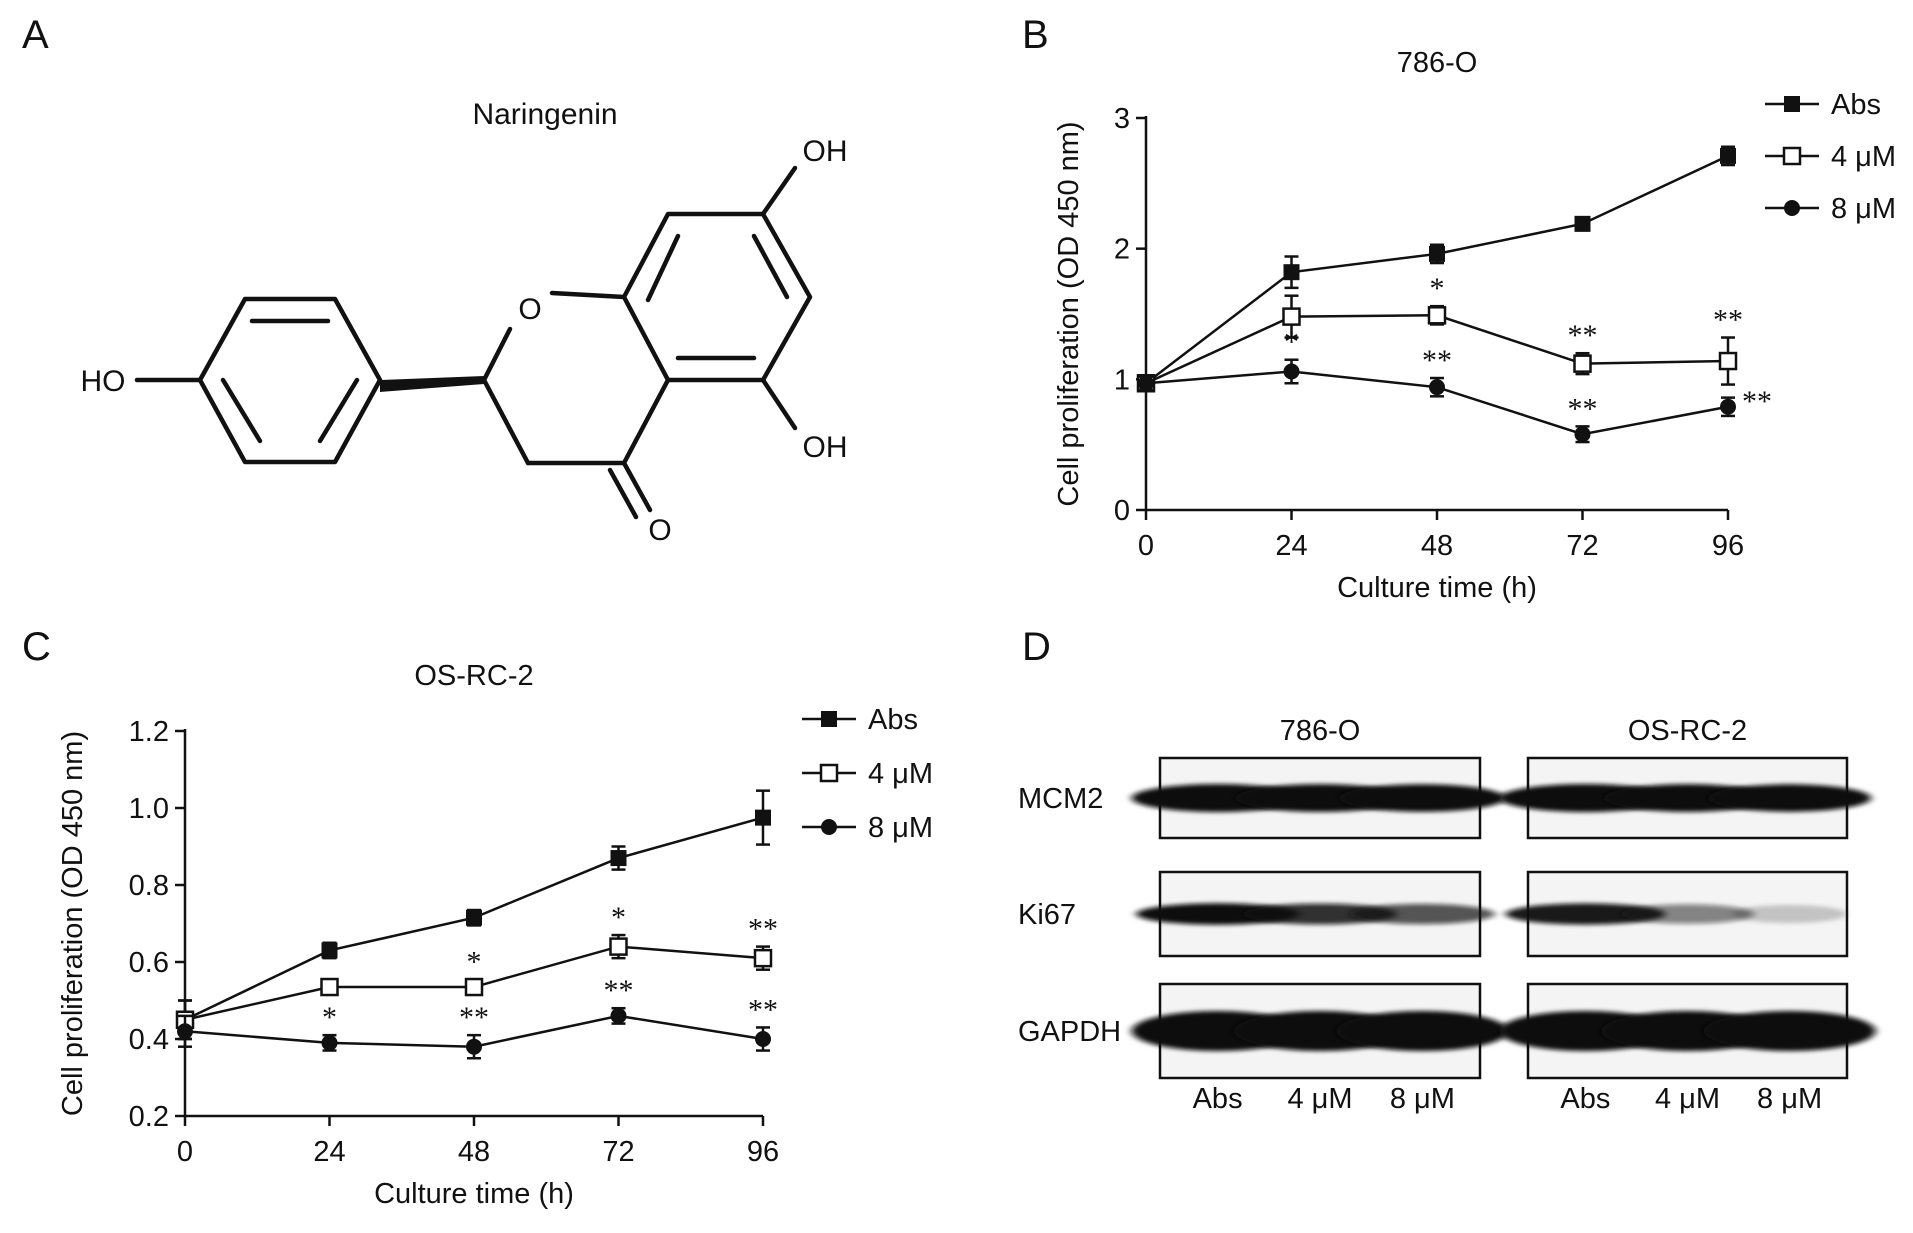 The width and height of the screenshot is (1913, 1233). Describe the element at coordinates (1320, 731) in the screenshot. I see `blot-title: 786-O` at that location.